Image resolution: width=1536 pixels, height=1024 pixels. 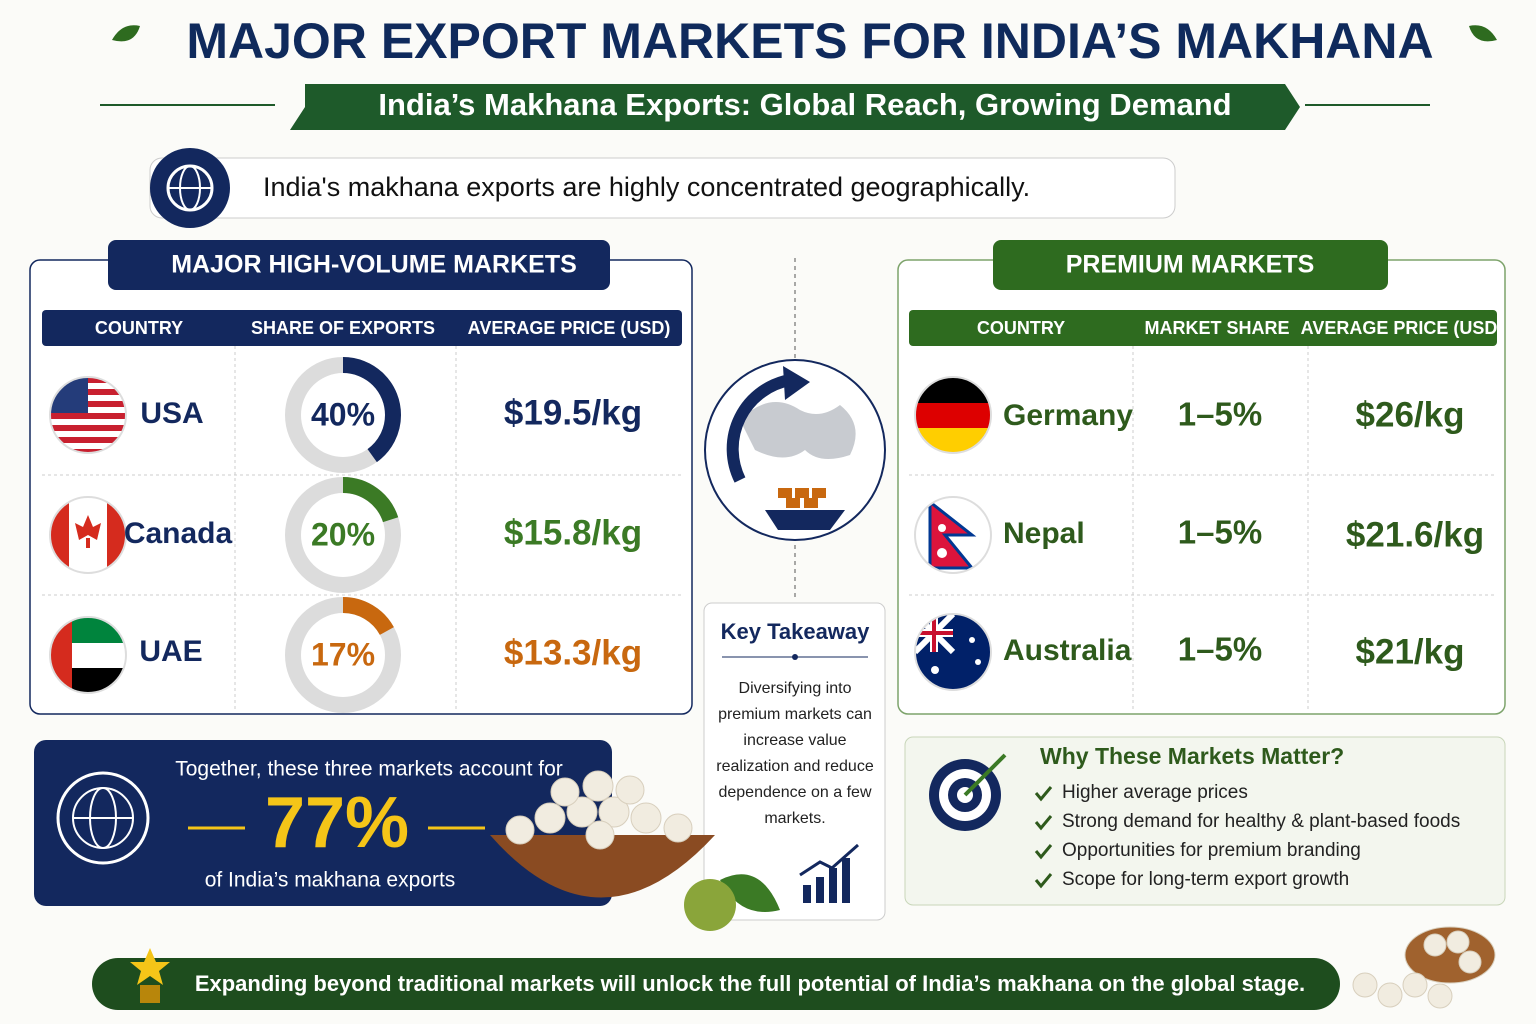 What do you see at coordinates (1424, 967) in the screenshot?
I see `makhana-scoop` at bounding box center [1424, 967].